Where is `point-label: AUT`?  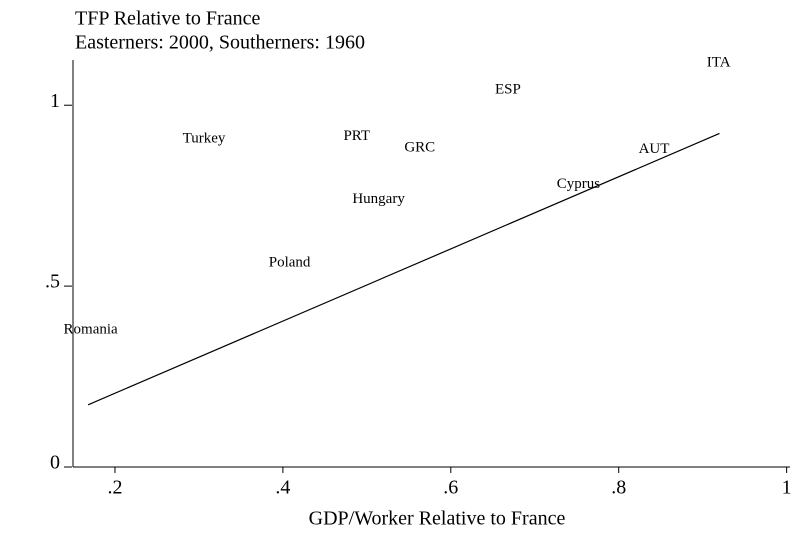 point-label: AUT is located at coordinates (654, 149).